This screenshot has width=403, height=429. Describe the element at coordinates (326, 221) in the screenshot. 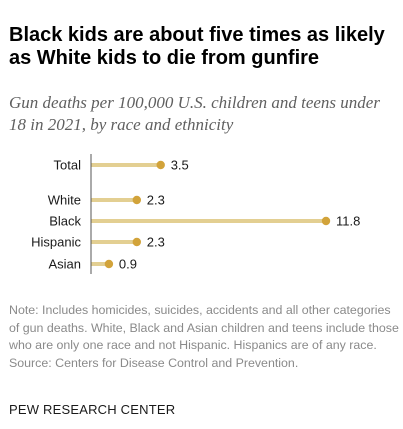

I see `dot-black` at that location.